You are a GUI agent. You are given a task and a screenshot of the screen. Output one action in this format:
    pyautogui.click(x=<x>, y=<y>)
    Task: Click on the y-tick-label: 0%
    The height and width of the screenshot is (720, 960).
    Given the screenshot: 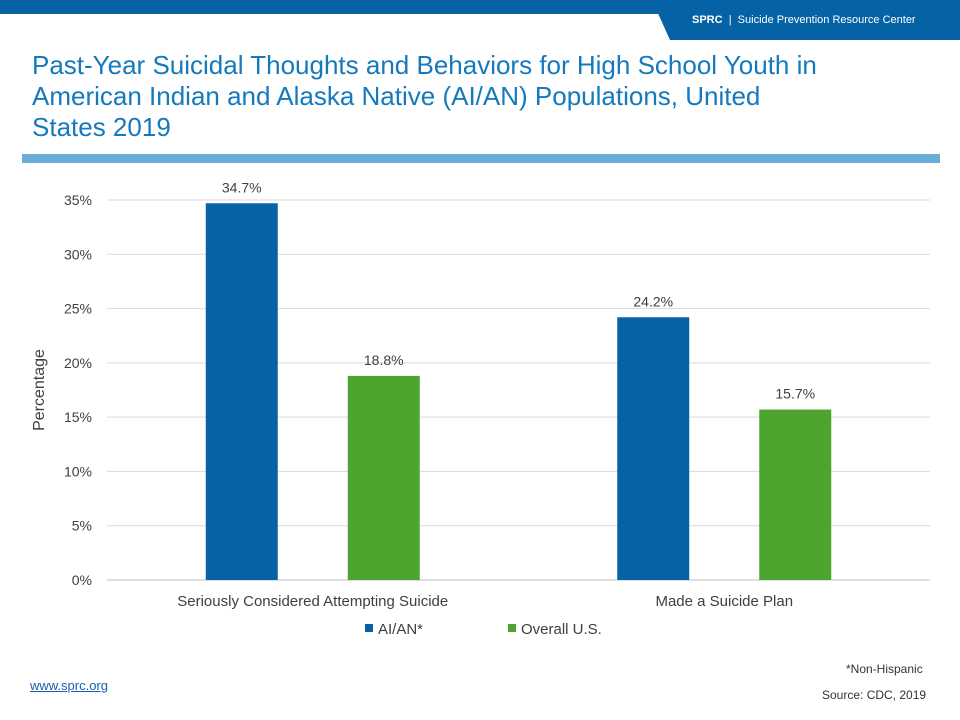 What is the action you would take?
    pyautogui.click(x=82, y=580)
    